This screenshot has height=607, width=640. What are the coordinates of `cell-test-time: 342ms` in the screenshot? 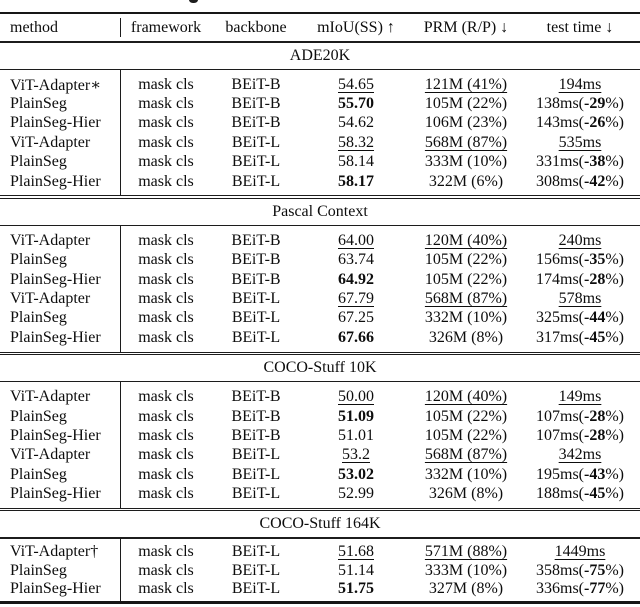 It's located at (580, 455).